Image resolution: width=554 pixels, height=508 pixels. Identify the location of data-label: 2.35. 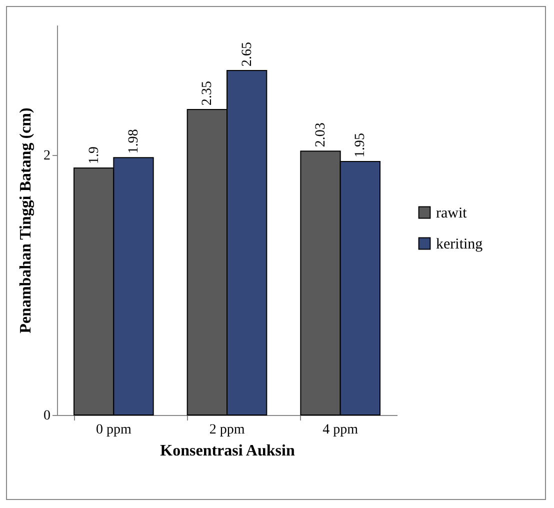
(208, 93).